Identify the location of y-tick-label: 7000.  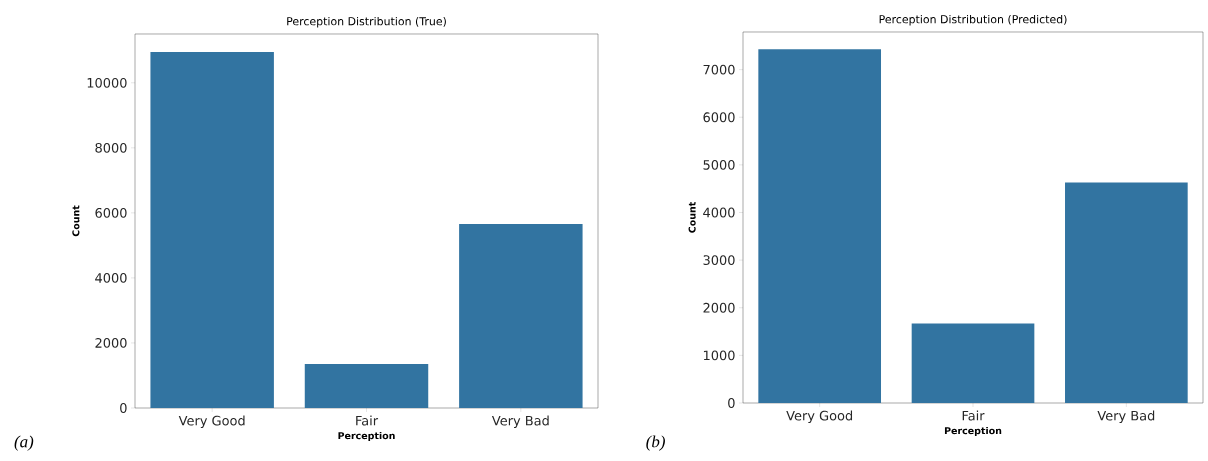
(719, 69).